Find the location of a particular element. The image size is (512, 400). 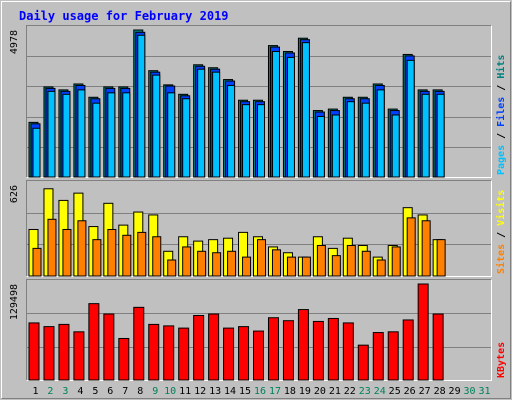

x-tick-label: 10 is located at coordinates (170, 391).